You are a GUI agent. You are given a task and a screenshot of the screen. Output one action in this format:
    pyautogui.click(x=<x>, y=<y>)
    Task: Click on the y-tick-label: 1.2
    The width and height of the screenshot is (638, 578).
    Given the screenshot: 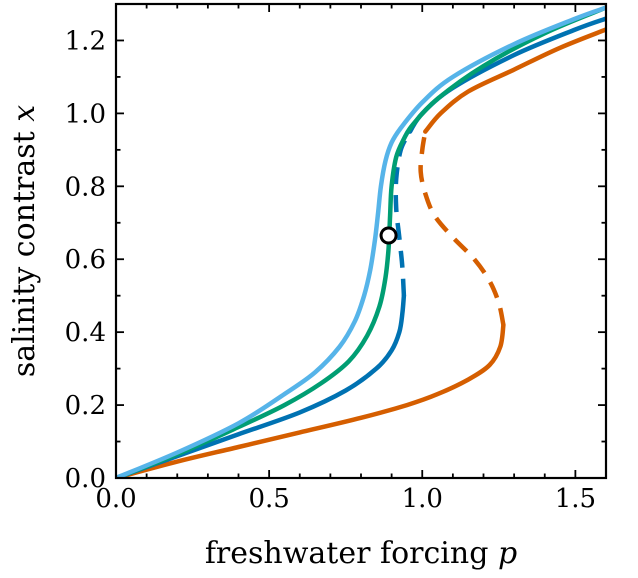 What is the action you would take?
    pyautogui.click(x=85, y=41)
    